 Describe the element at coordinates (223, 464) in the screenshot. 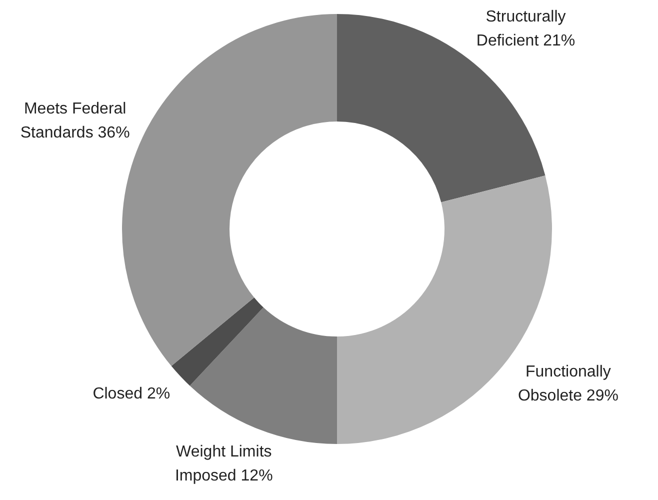

I see `slice-label: Weight Limits Imposed 12%` at that location.